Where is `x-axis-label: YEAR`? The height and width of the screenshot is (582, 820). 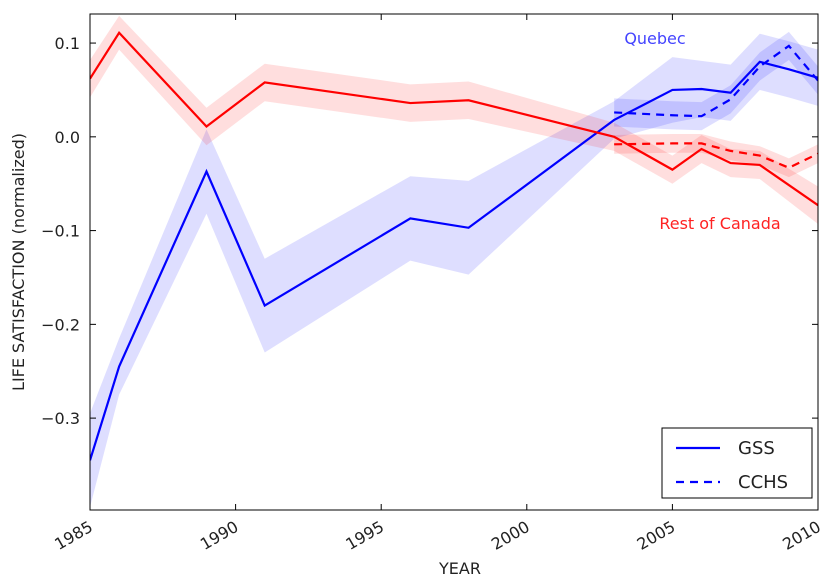 x-axis-label: YEAR is located at coordinates (459, 568).